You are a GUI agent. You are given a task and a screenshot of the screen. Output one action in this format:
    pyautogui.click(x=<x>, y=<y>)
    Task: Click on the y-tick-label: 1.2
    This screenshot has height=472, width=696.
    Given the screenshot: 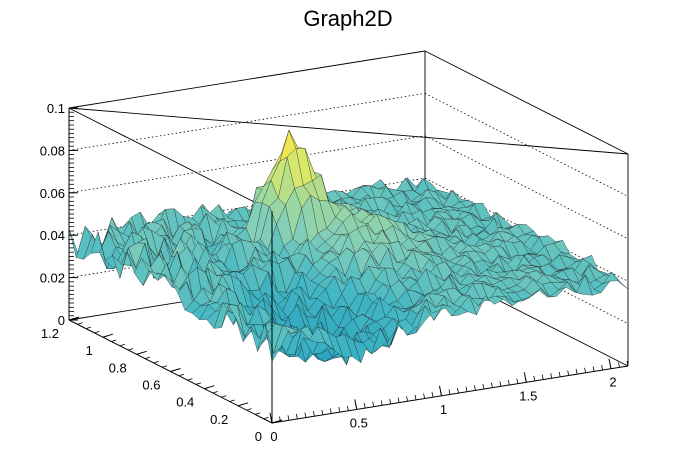 What is the action you would take?
    pyautogui.click(x=50, y=333)
    